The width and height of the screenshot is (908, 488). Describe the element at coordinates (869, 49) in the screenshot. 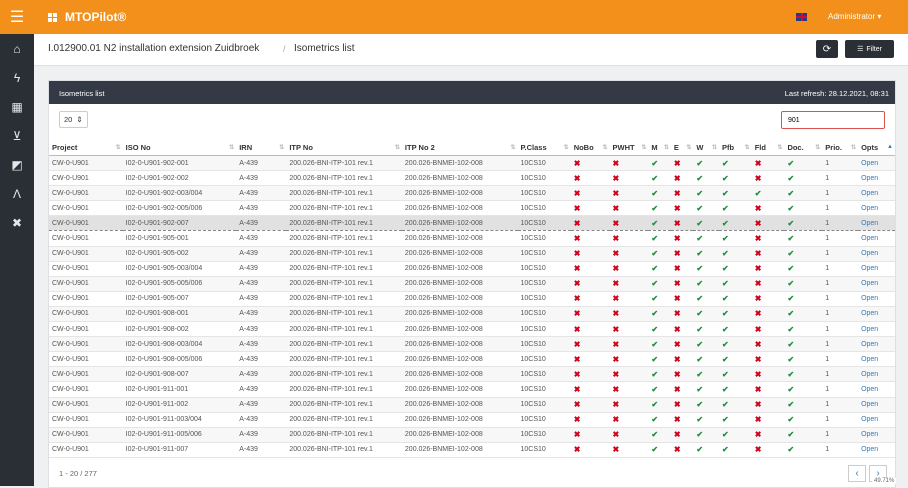

I see `filter-button: ☰ Filter` at that location.